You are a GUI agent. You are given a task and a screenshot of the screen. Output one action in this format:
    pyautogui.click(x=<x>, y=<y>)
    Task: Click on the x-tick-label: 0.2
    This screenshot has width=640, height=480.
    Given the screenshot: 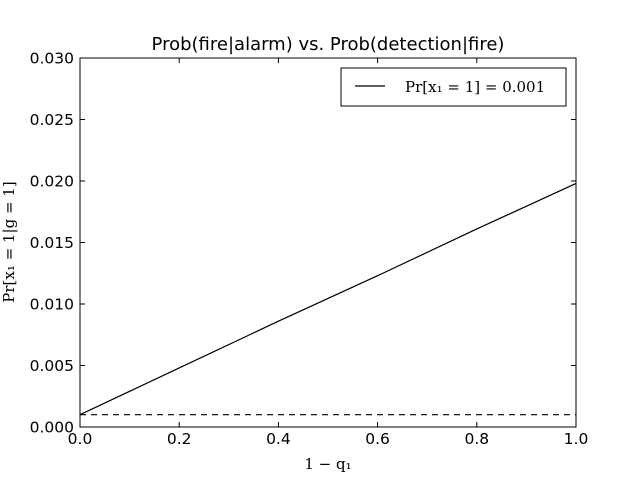 What is the action you would take?
    pyautogui.click(x=179, y=439)
    